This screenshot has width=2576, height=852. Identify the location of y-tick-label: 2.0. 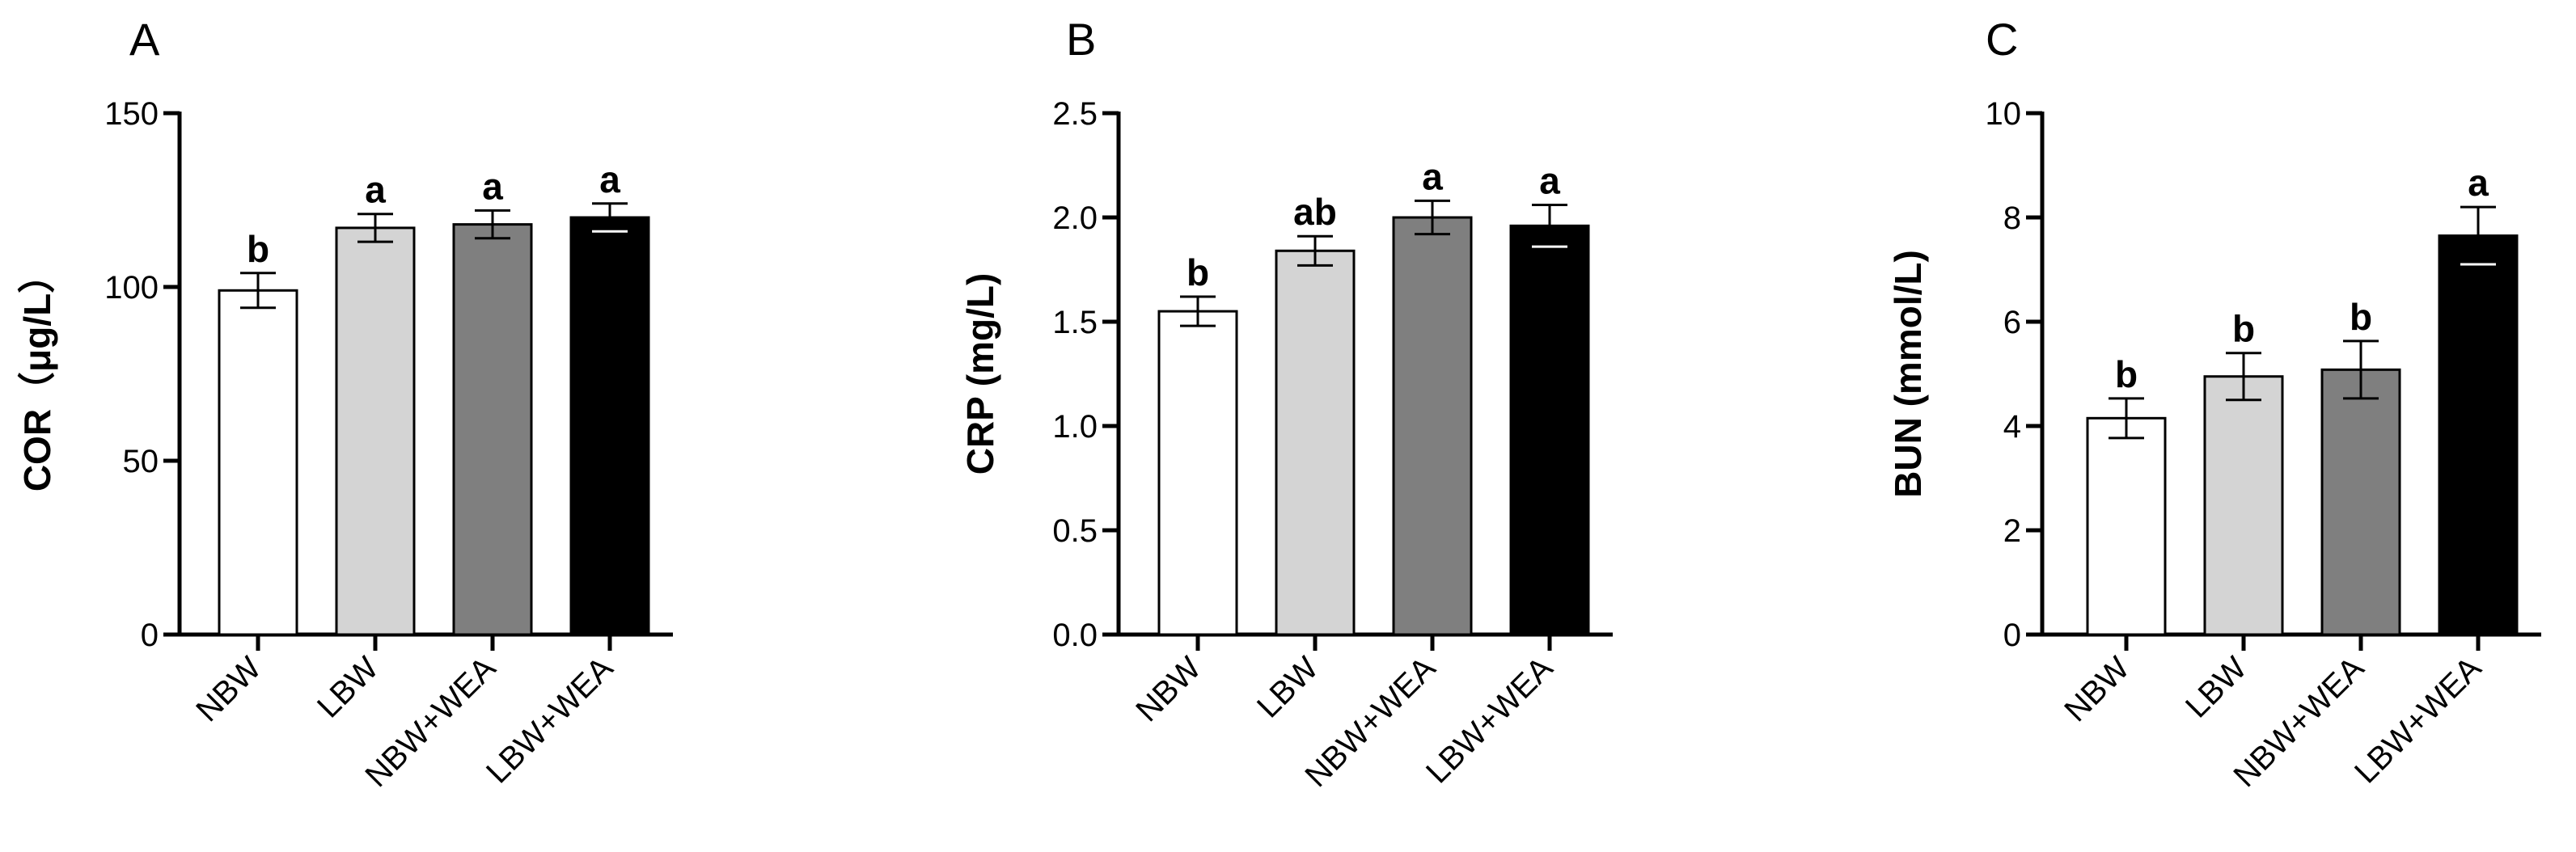
(1075, 218).